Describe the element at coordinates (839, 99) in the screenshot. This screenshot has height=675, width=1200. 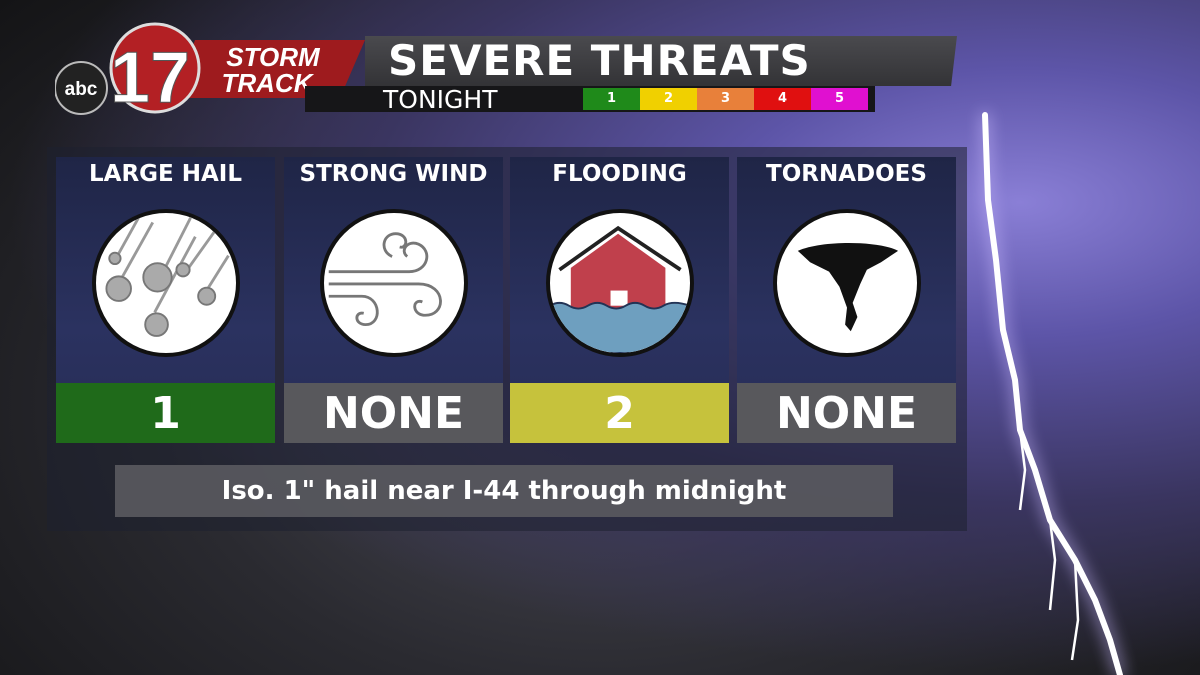
I see `scale-level-5: 5` at that location.